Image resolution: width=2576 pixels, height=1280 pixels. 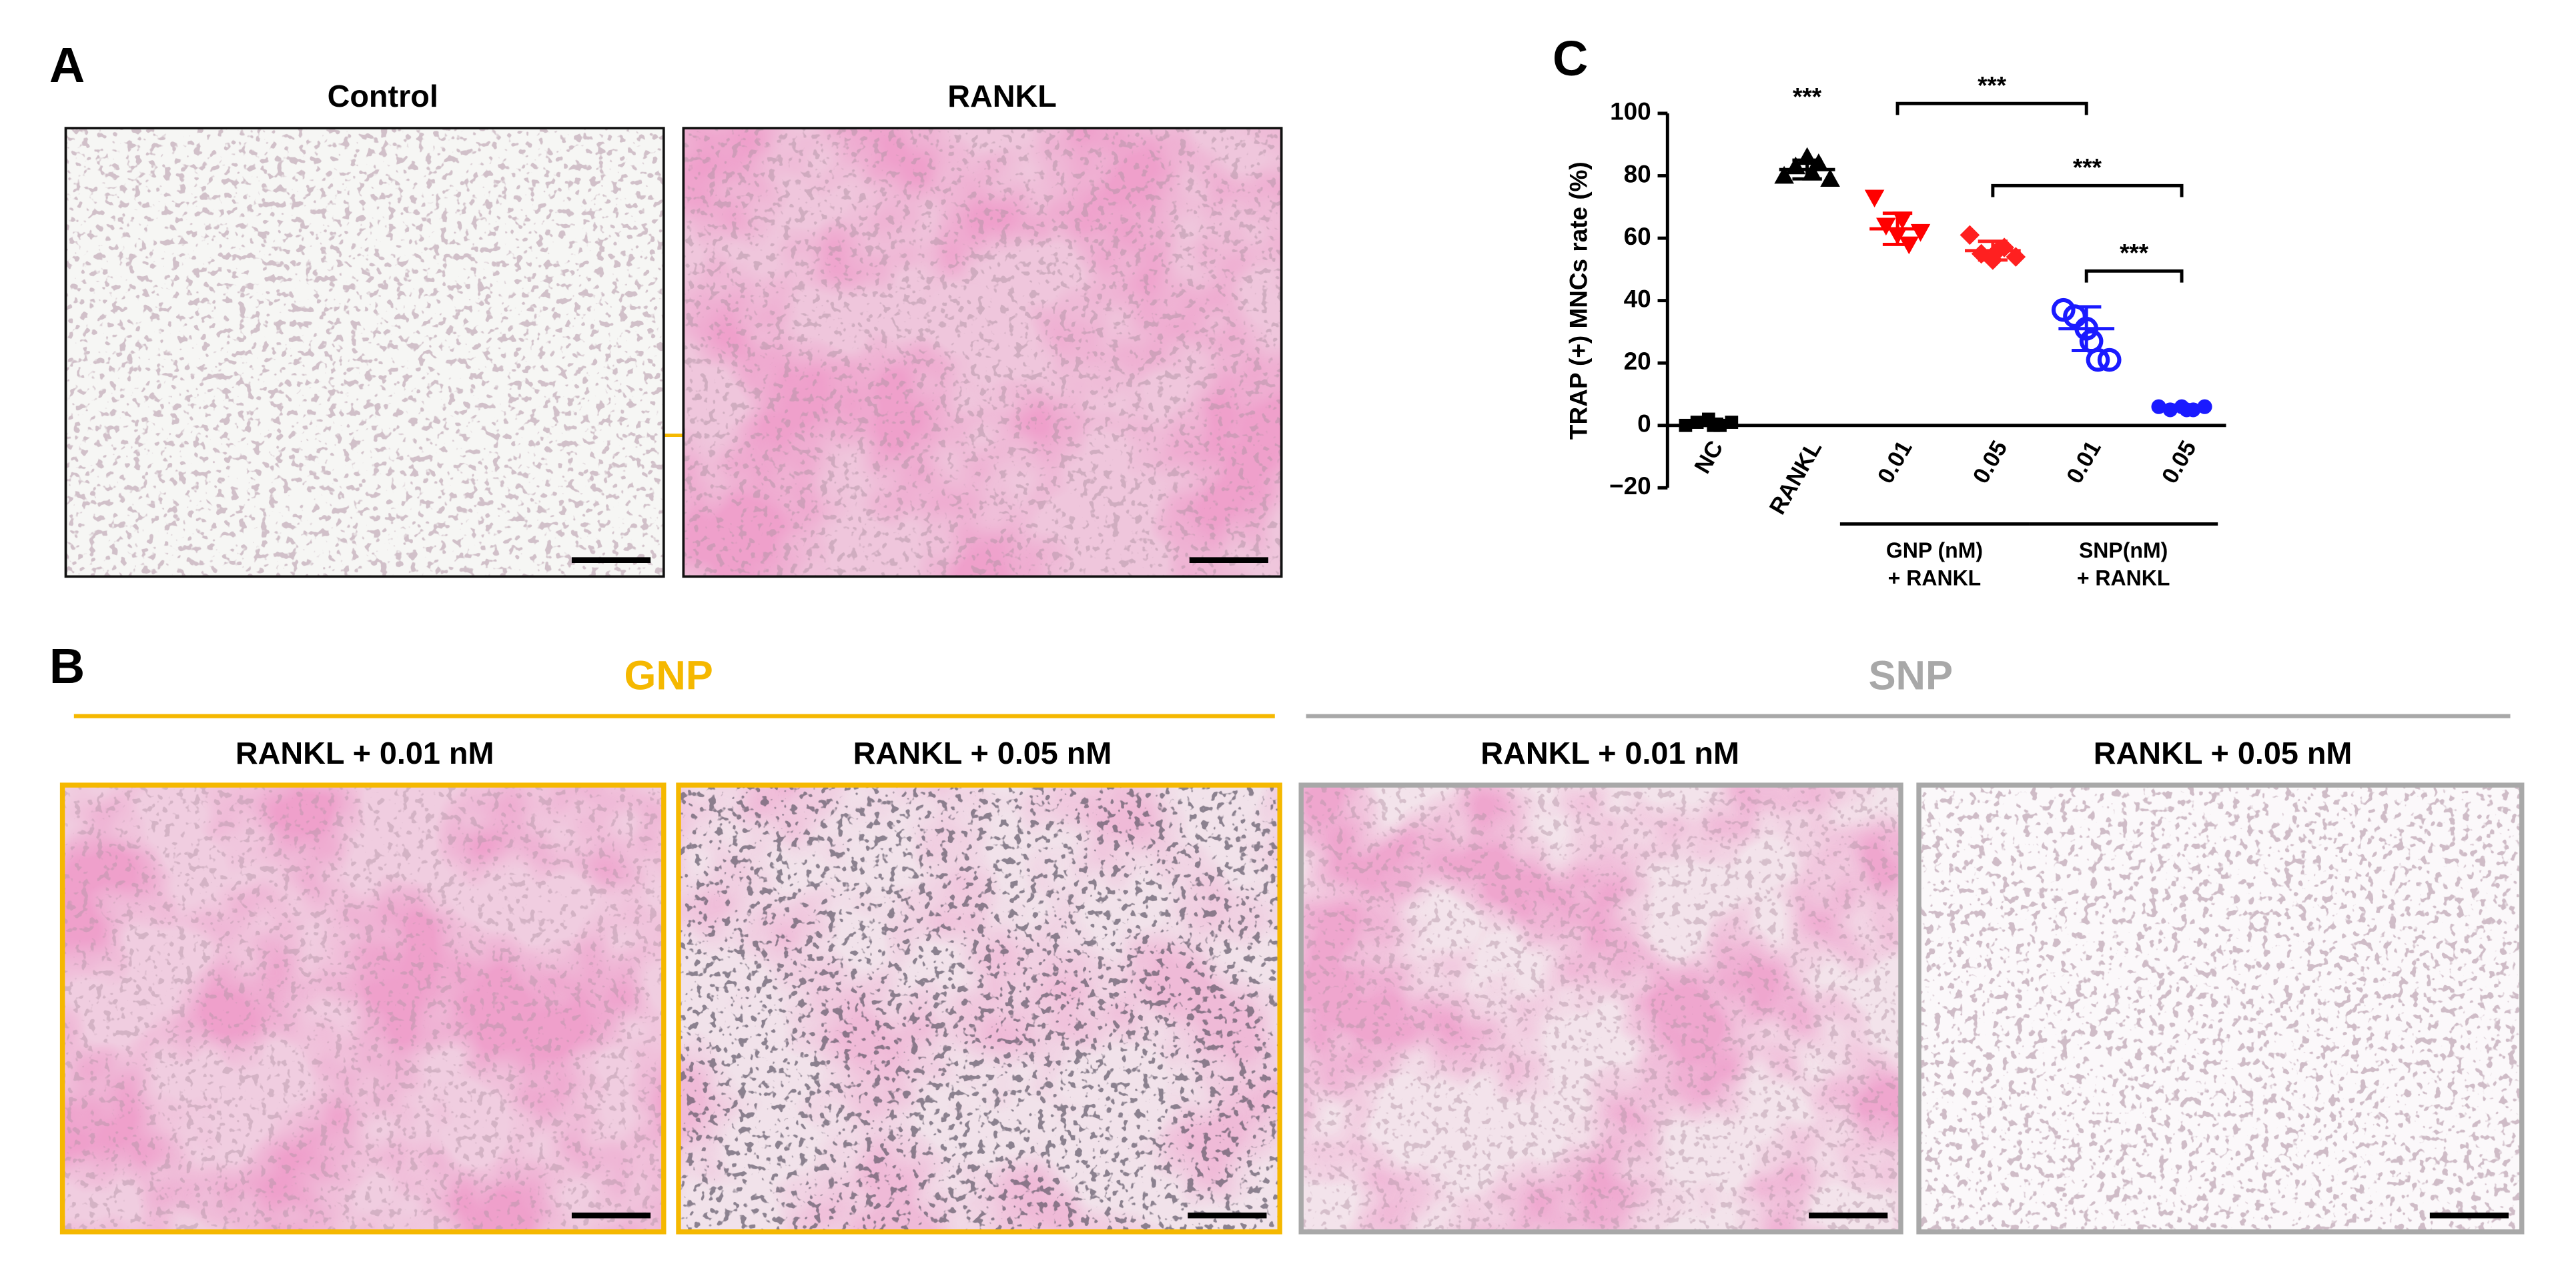 I want to click on x-tick-label: RANKL, so click(x=1796, y=477).